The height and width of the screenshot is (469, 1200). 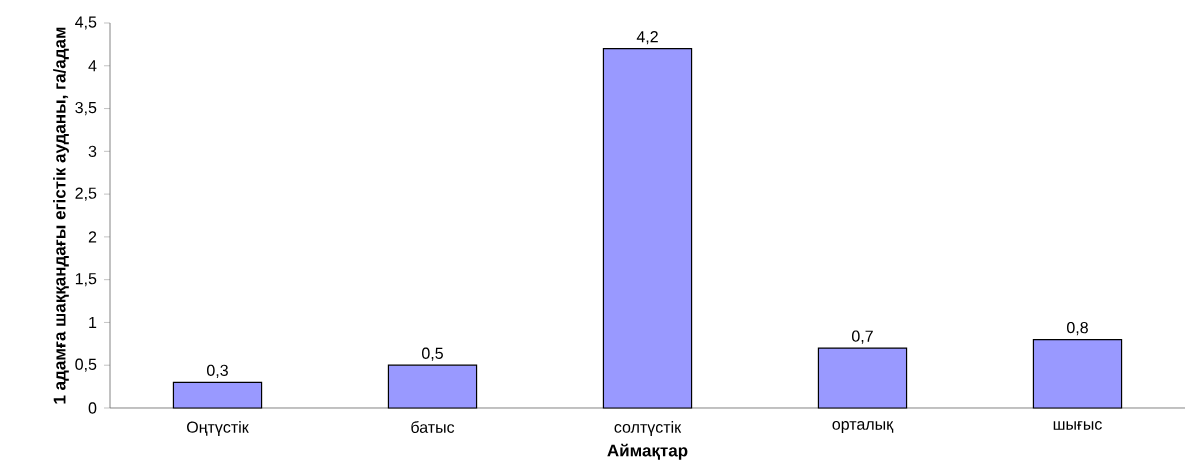 What do you see at coordinates (86, 365) in the screenshot?
I see `y-tick-label: 0,5` at bounding box center [86, 365].